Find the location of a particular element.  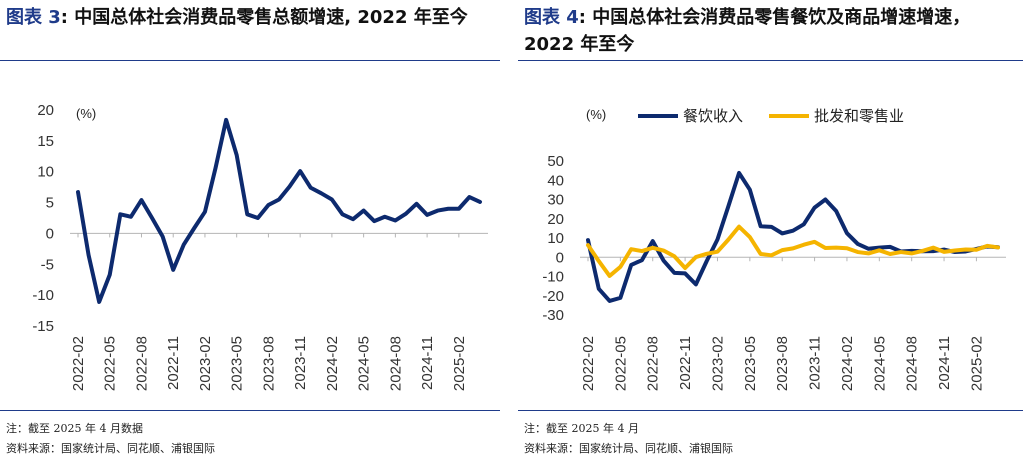

right-x-tick-label: 2024-08 is located at coordinates (912, 363).